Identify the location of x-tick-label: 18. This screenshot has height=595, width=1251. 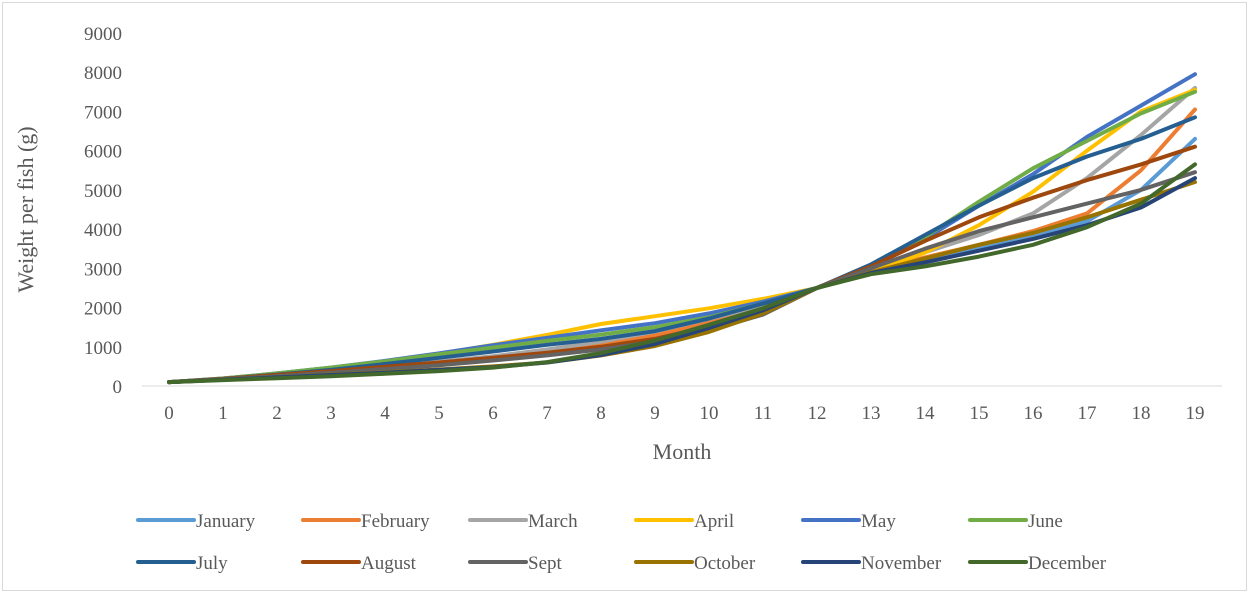
(1141, 413).